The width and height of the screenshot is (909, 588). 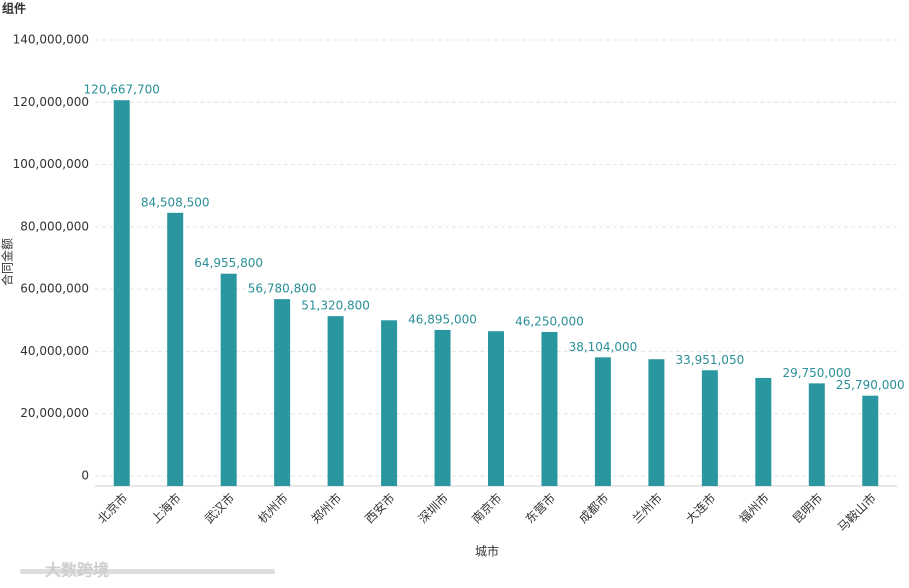 What do you see at coordinates (51, 40) in the screenshot?
I see `y-tick-label: 140,000,000` at bounding box center [51, 40].